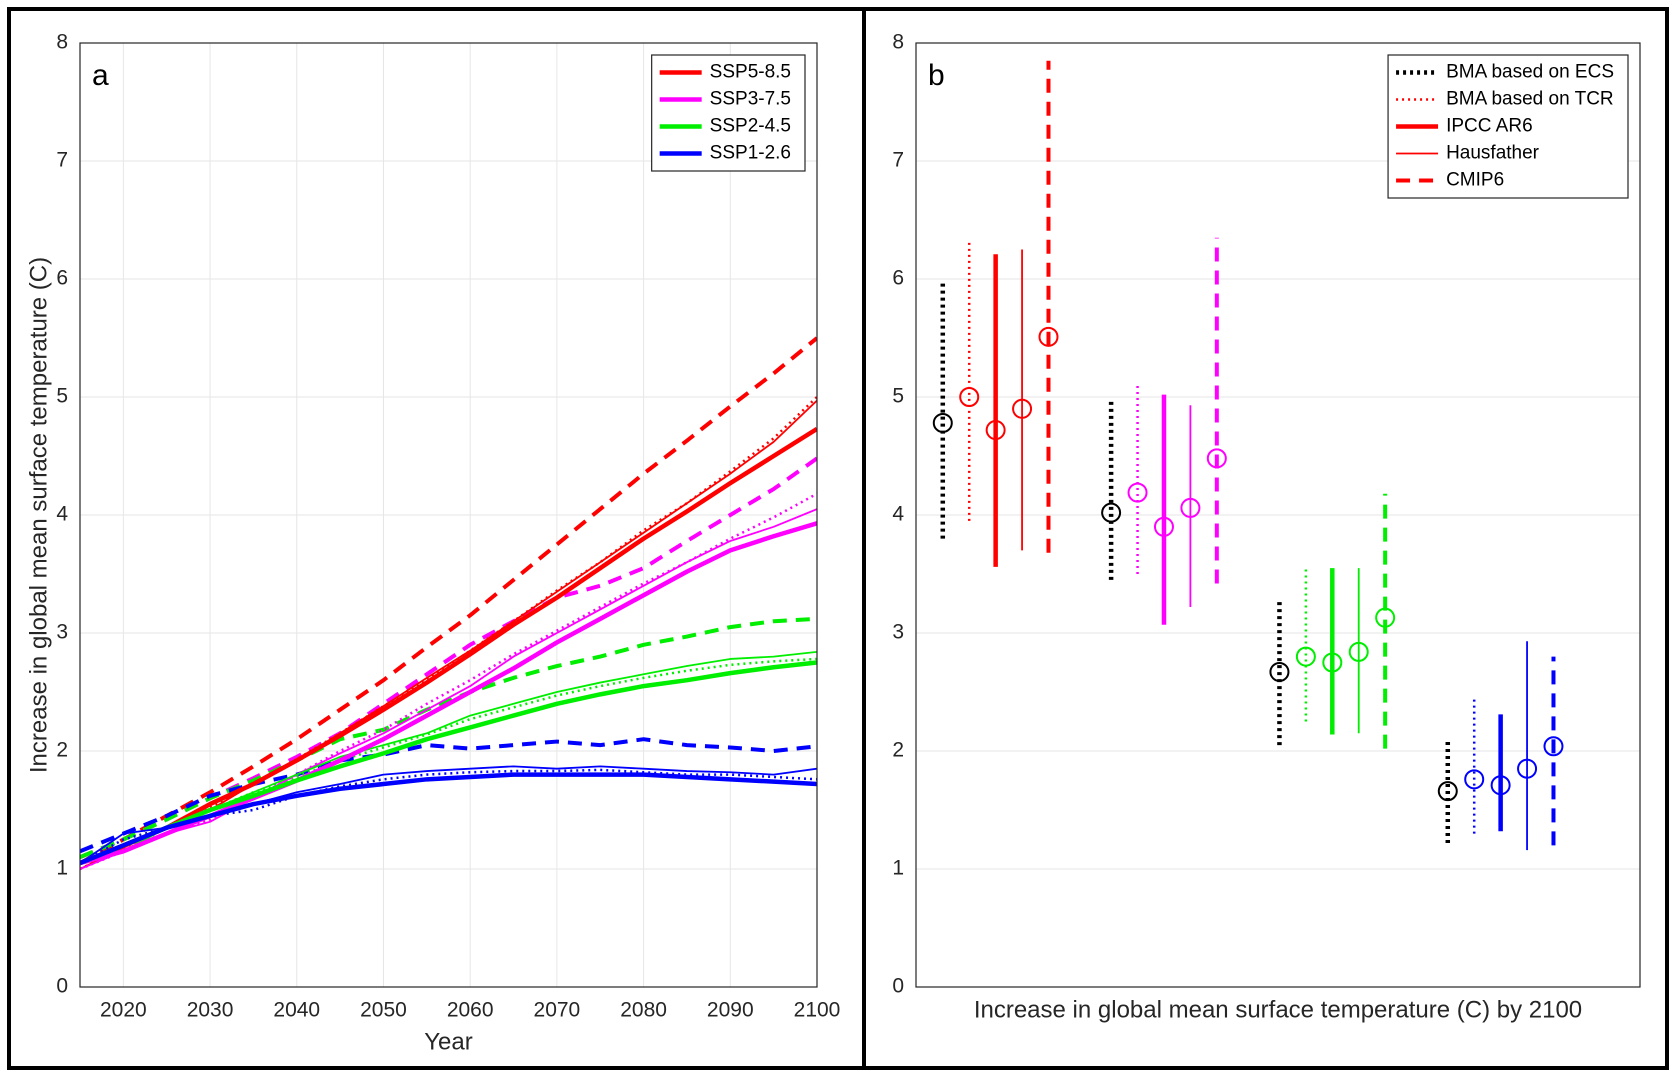 The height and width of the screenshot is (1076, 1676). Describe the element at coordinates (1530, 72) in the screenshot. I see `legend-label: BMA based on ECS` at that location.